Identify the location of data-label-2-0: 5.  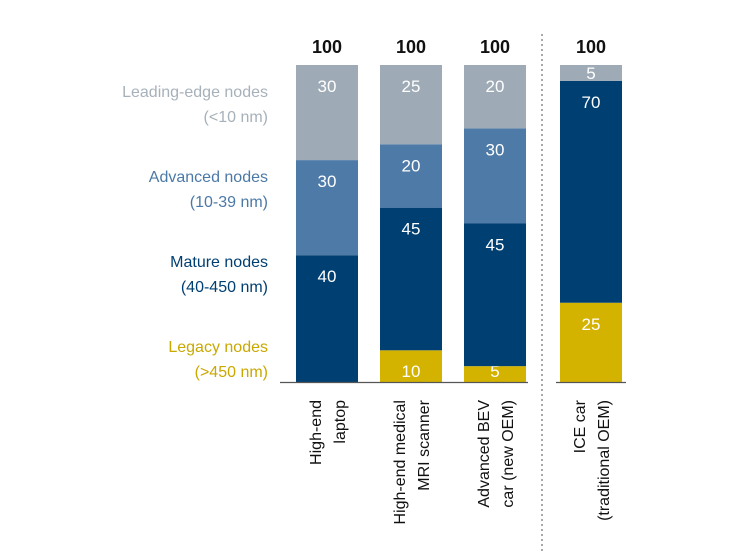
(494, 371).